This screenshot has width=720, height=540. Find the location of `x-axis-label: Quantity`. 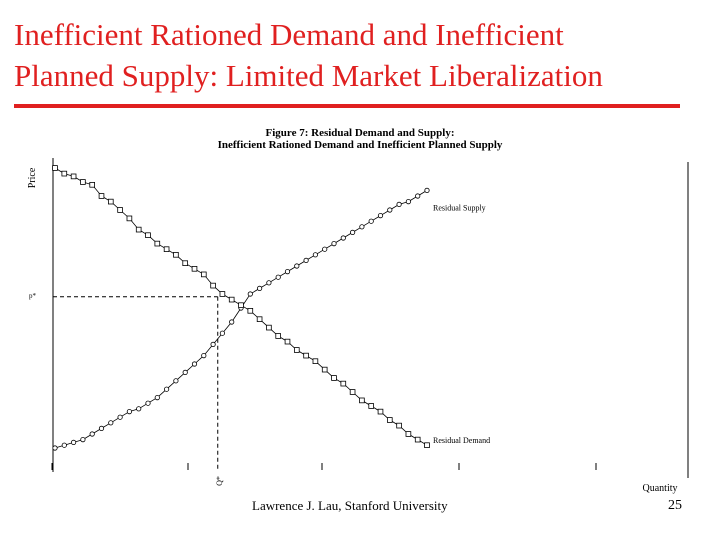

x-axis-label: Quantity is located at coordinates (660, 488).